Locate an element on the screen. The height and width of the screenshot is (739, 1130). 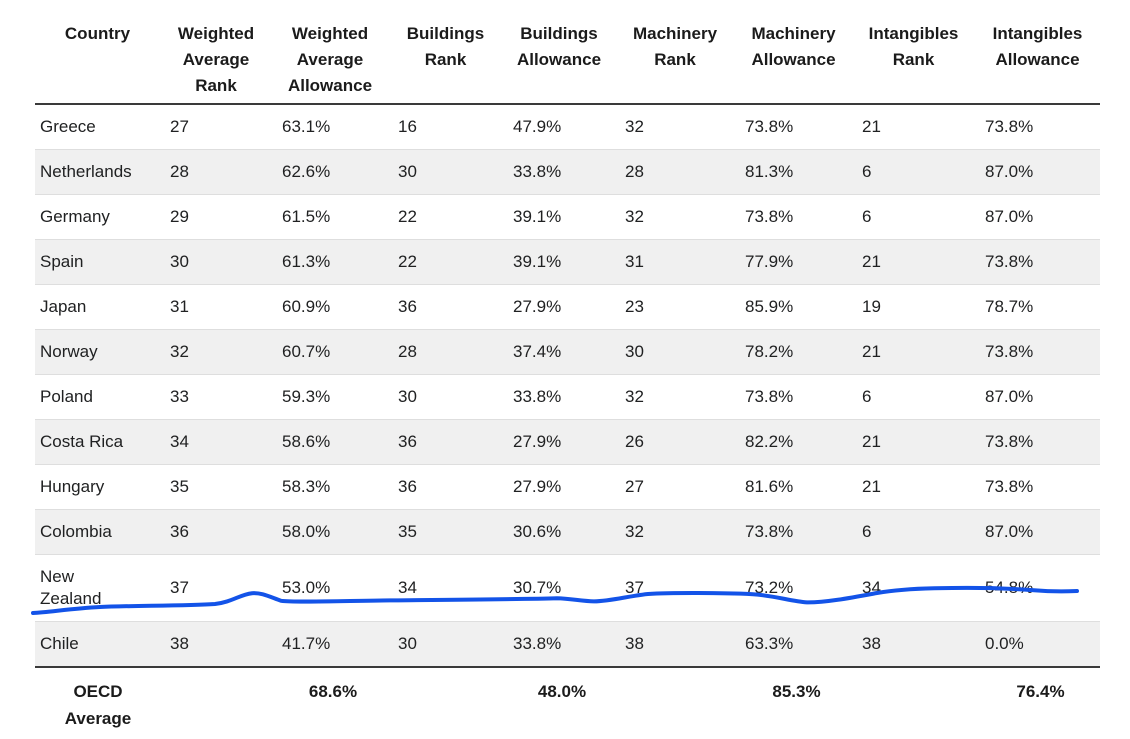
country-cell: Japan is located at coordinates (97, 307).